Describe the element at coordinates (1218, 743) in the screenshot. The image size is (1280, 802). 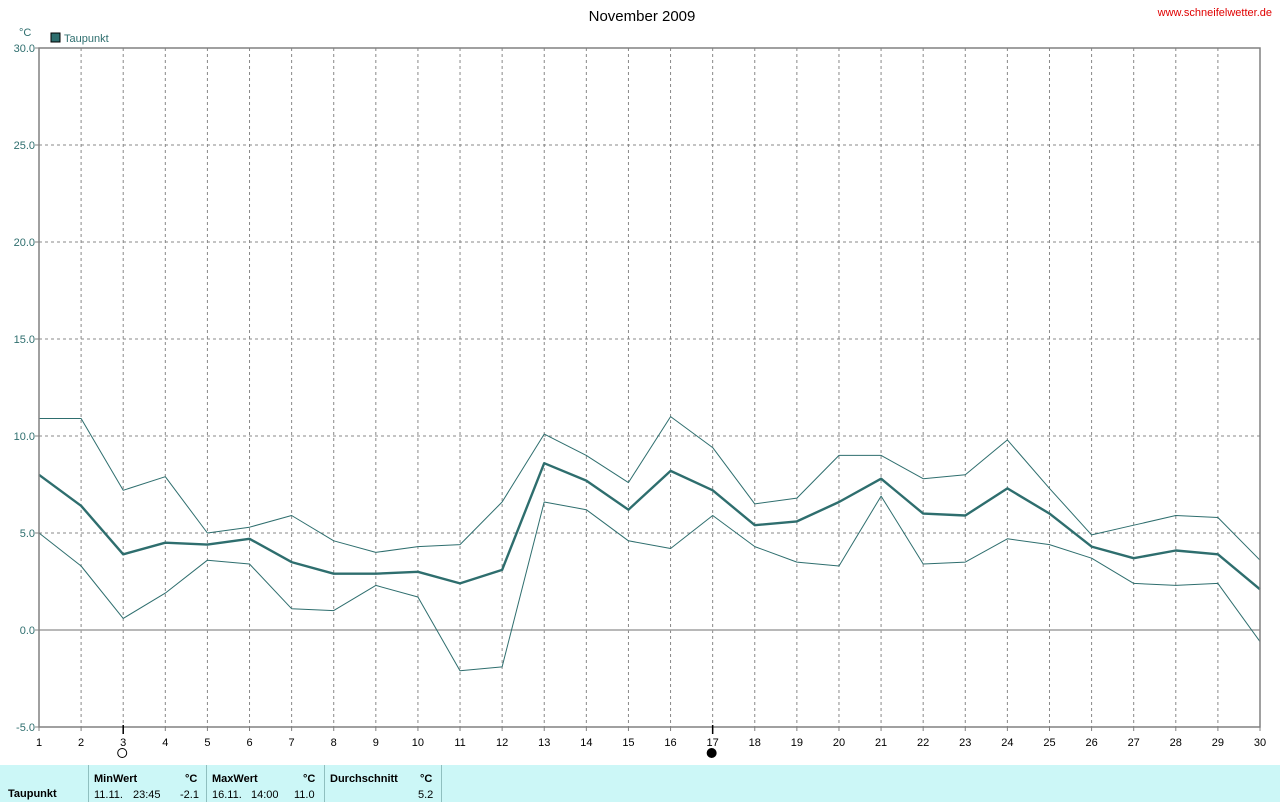
I see `x-tick-label: 29` at that location.